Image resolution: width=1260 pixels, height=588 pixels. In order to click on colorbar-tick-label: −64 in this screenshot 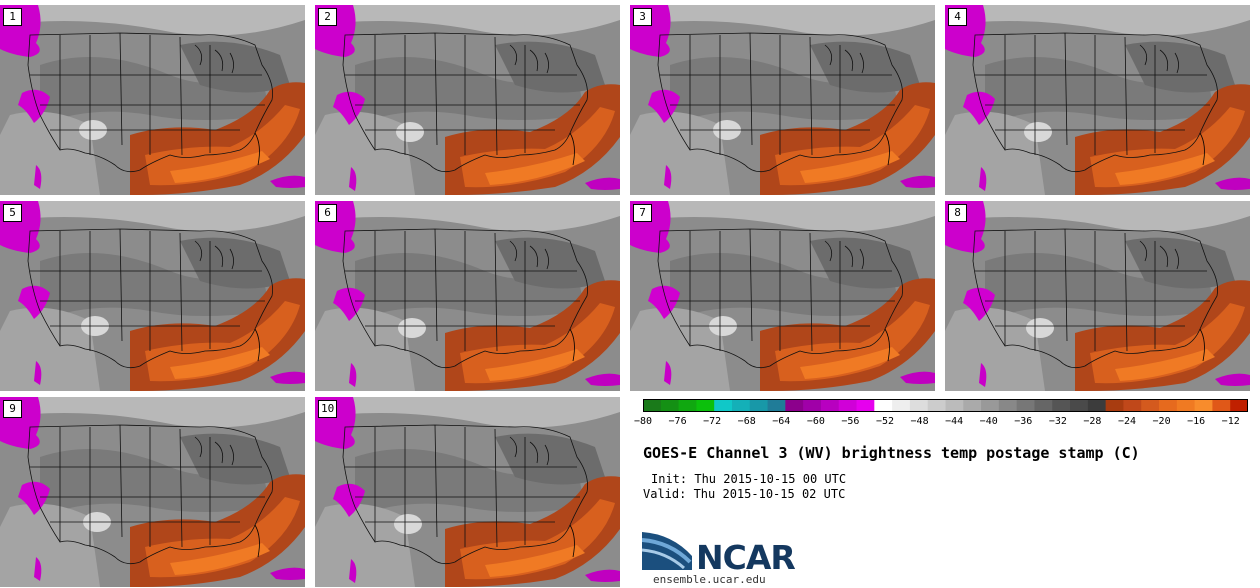, I will do `click(781, 421)`.